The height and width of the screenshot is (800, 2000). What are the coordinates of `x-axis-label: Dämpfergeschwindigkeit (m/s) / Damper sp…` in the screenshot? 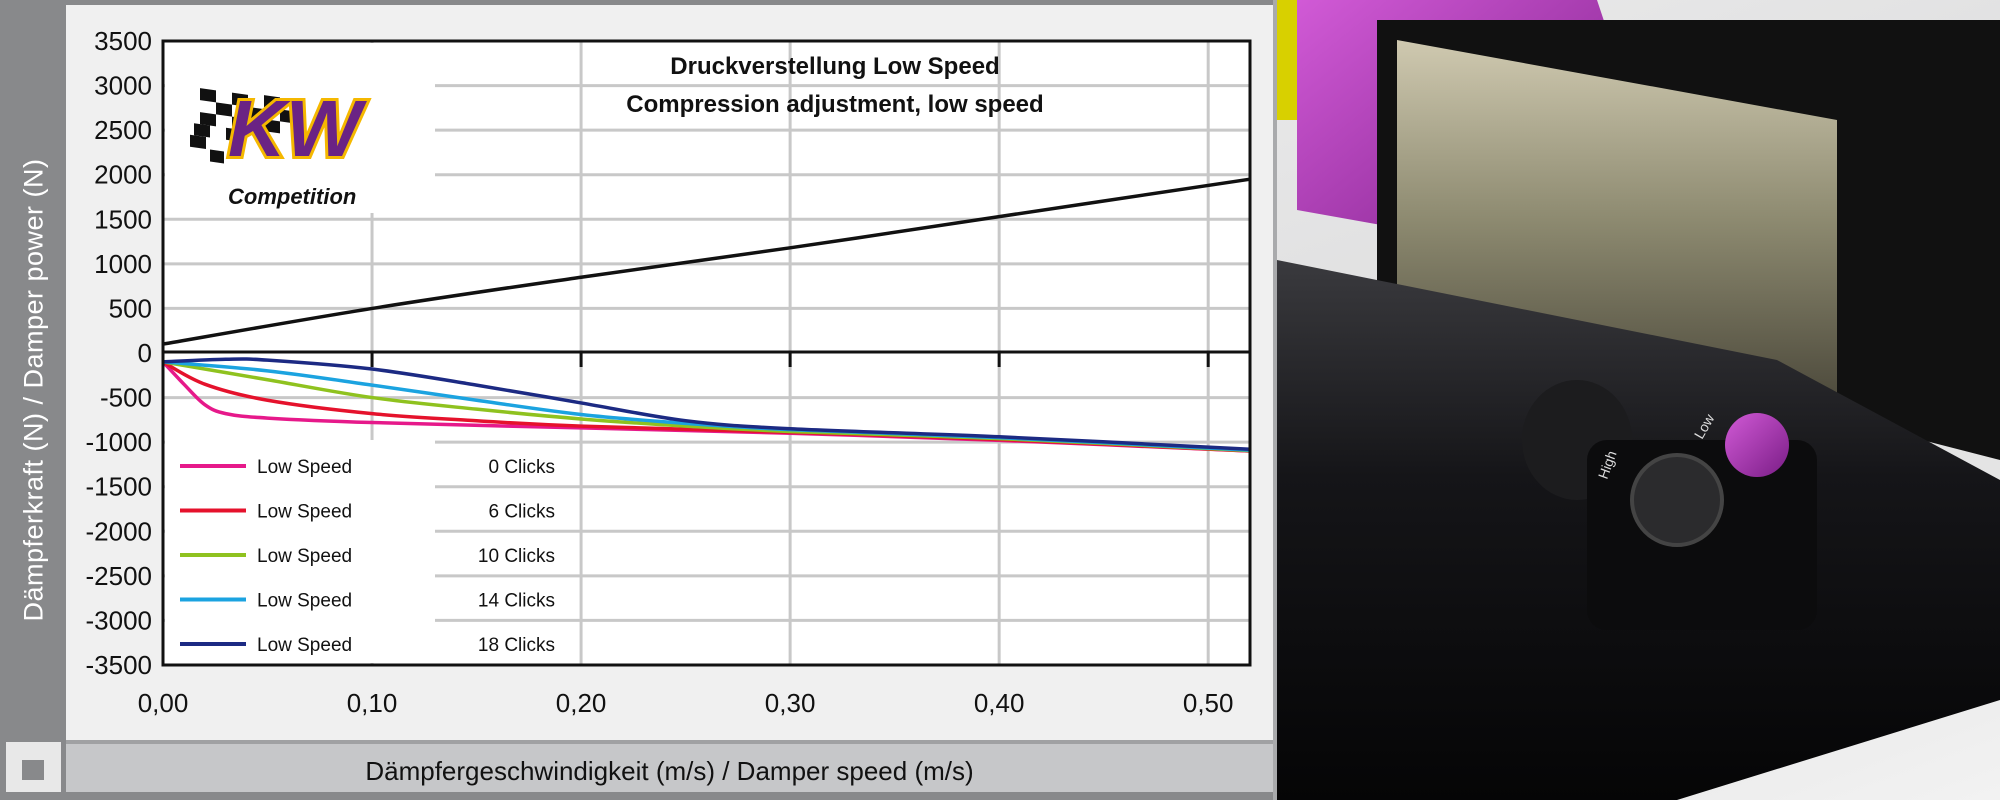 It's located at (669, 771).